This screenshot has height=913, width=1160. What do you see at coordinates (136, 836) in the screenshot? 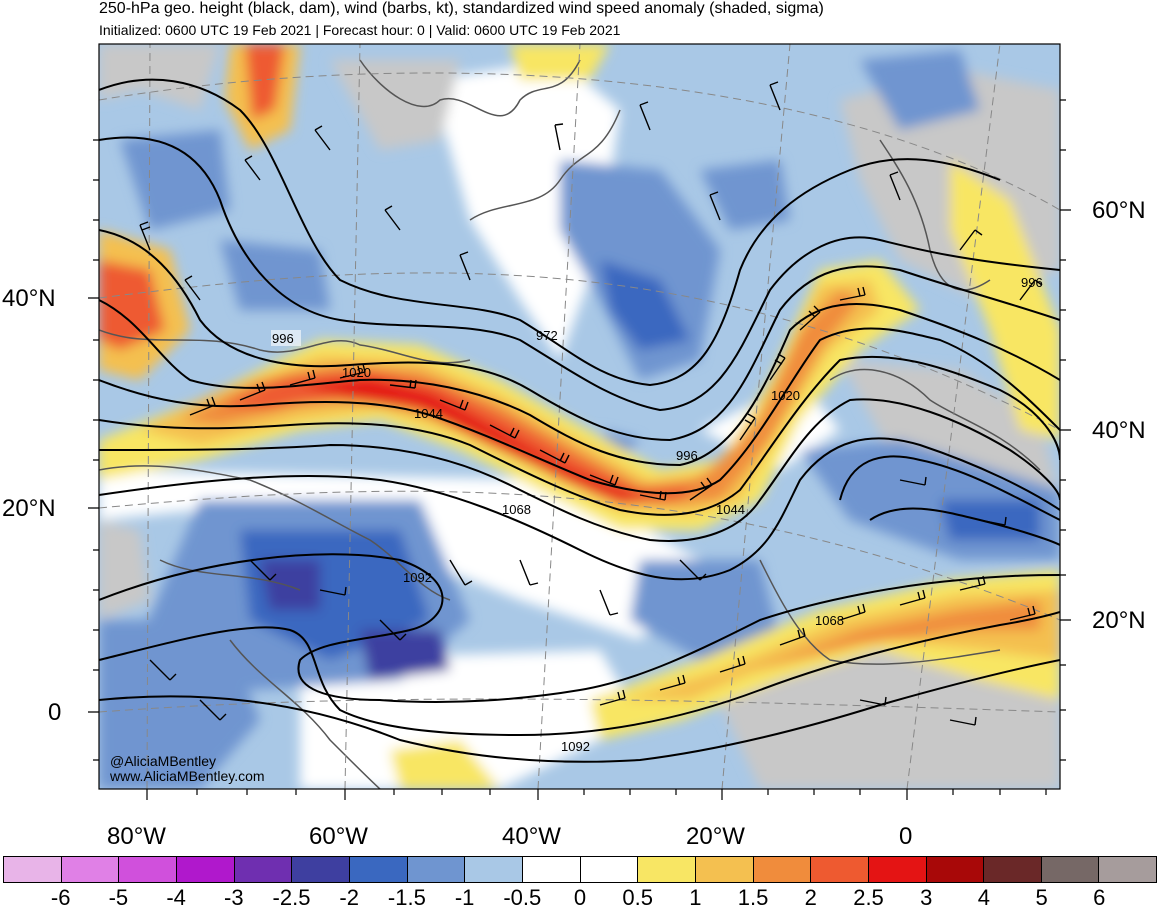
I see `lon-label: 80°W` at bounding box center [136, 836].